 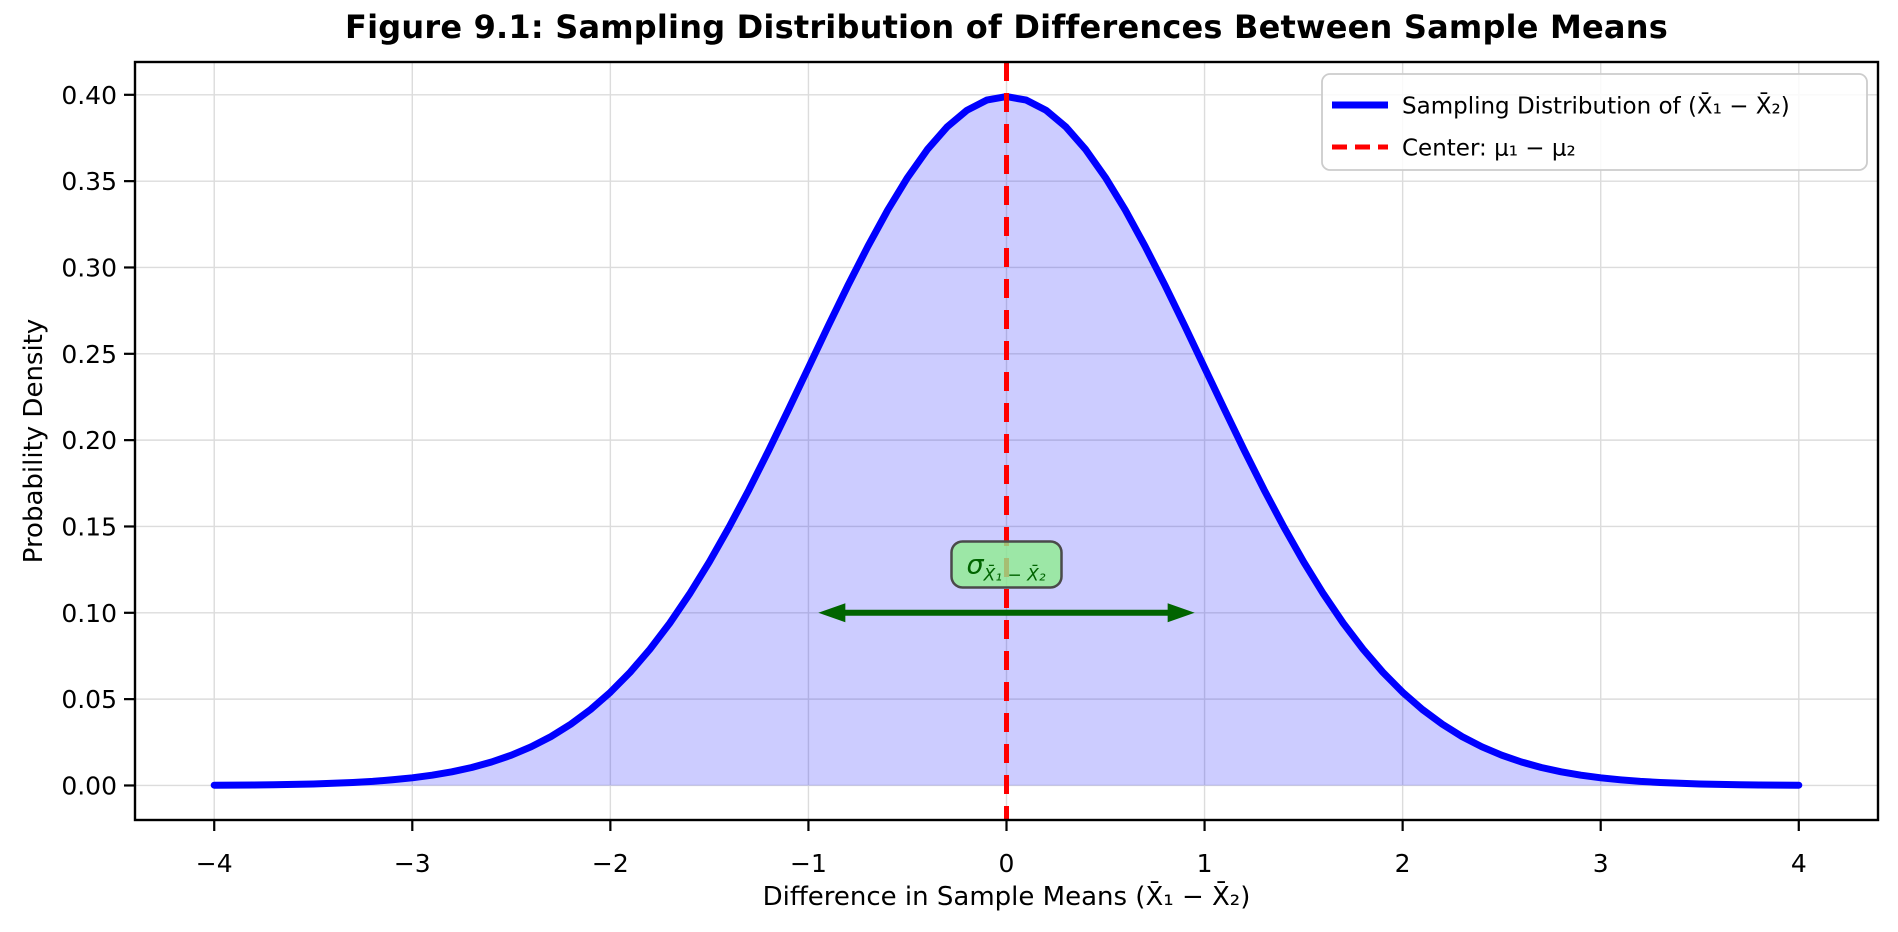 What do you see at coordinates (832, 613) in the screenshot?
I see `sigma-arrowhead-left` at bounding box center [832, 613].